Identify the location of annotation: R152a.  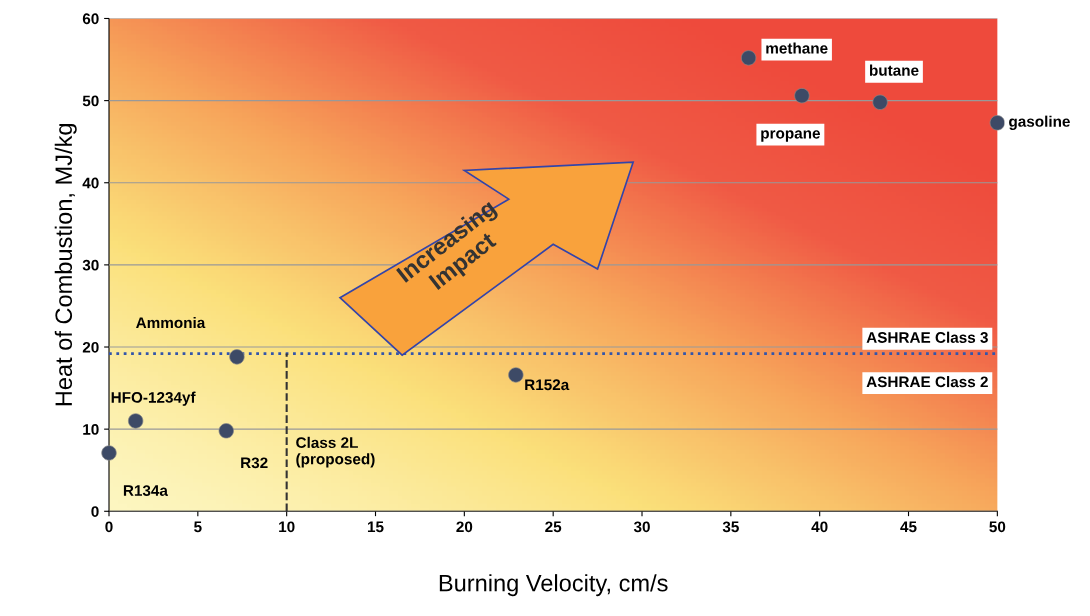
(547, 385).